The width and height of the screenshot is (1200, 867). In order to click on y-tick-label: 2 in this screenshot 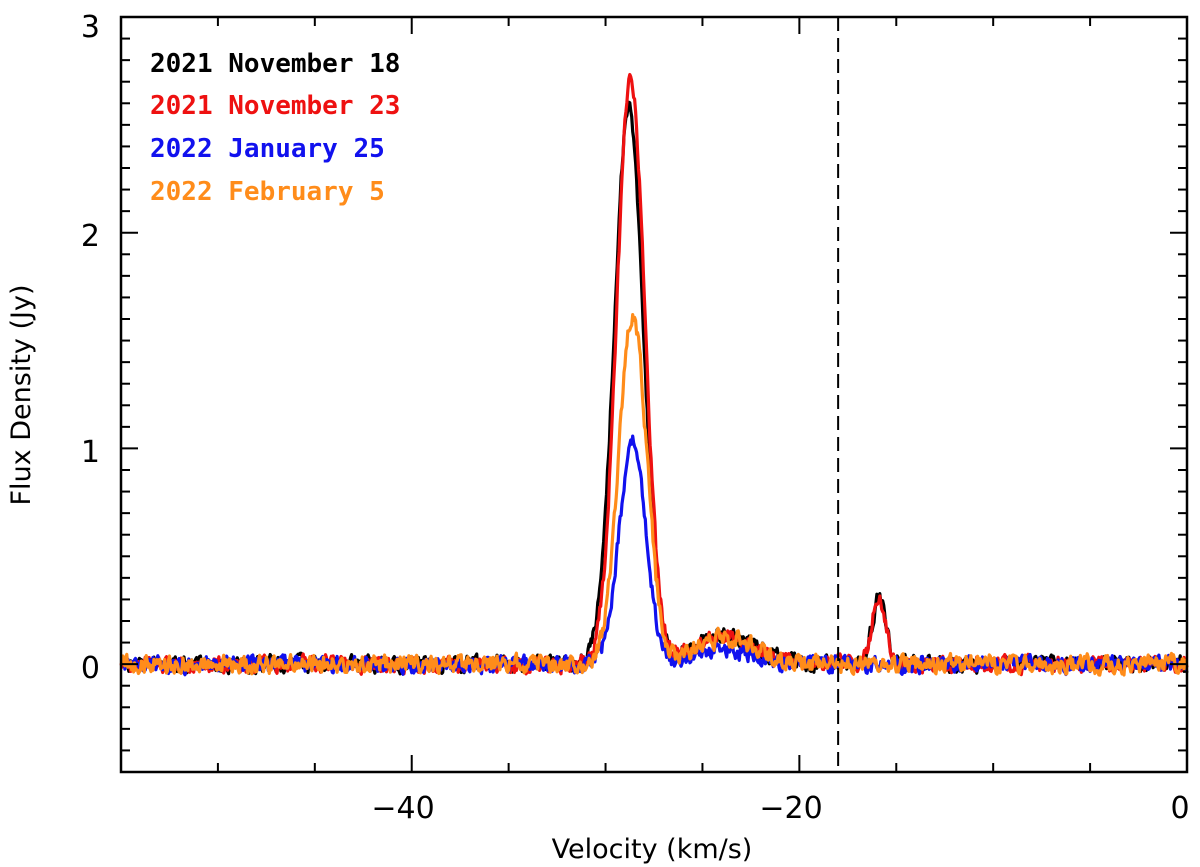, I will do `click(90, 236)`.